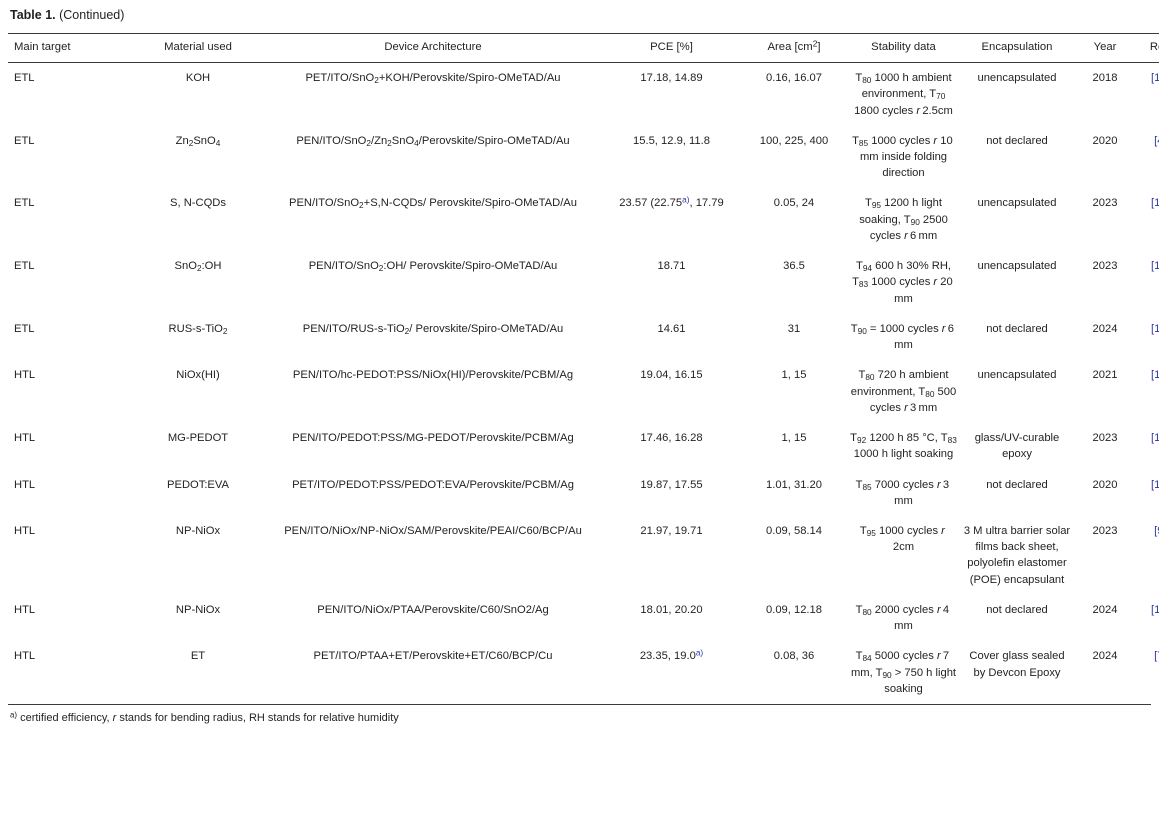 This screenshot has height=835, width=1159. Describe the element at coordinates (1155, 203) in the screenshot. I see `reference-link: [101]` at that location.